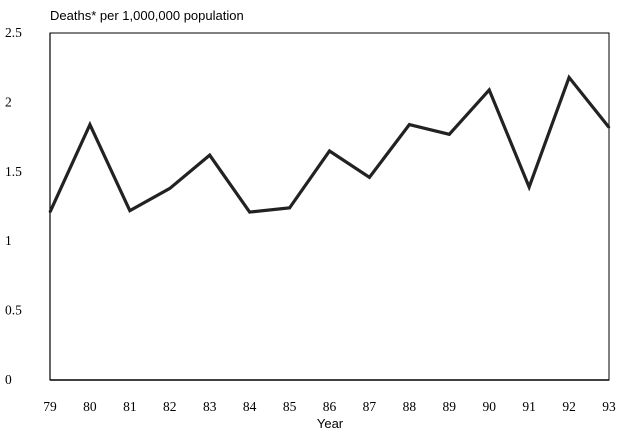 This screenshot has width=623, height=431. What do you see at coordinates (130, 406) in the screenshot?
I see `x-tick-label: 81` at bounding box center [130, 406].